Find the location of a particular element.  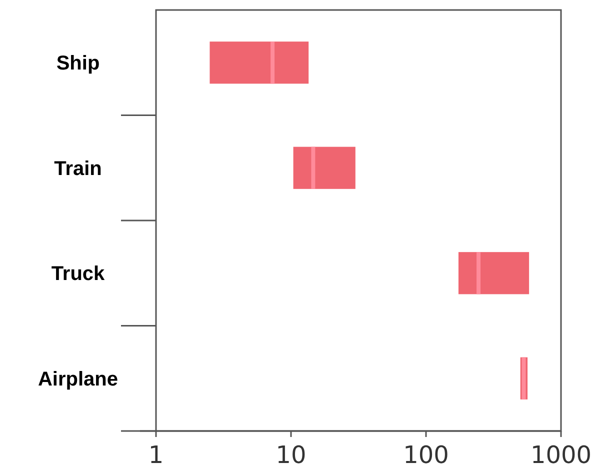

y-tick-label: Ship is located at coordinates (78, 63).